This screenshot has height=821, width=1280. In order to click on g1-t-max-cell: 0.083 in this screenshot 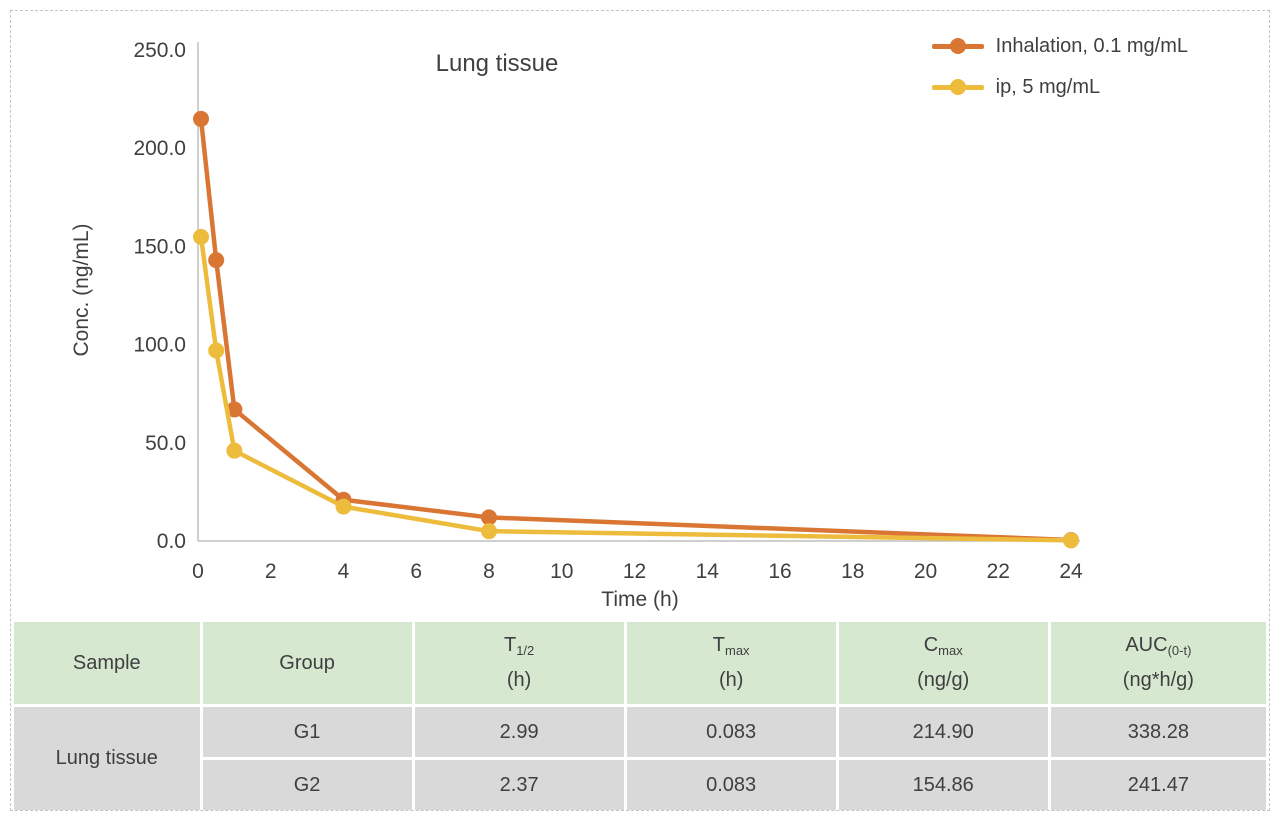, I will do `click(731, 732)`.